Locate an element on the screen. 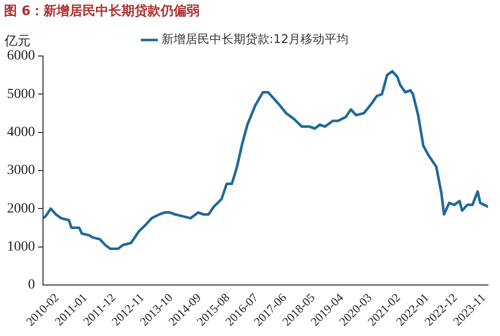 The image size is (500, 336). legend-label: 新增居民中长期贷款:12月移动平均 is located at coordinates (255, 39).